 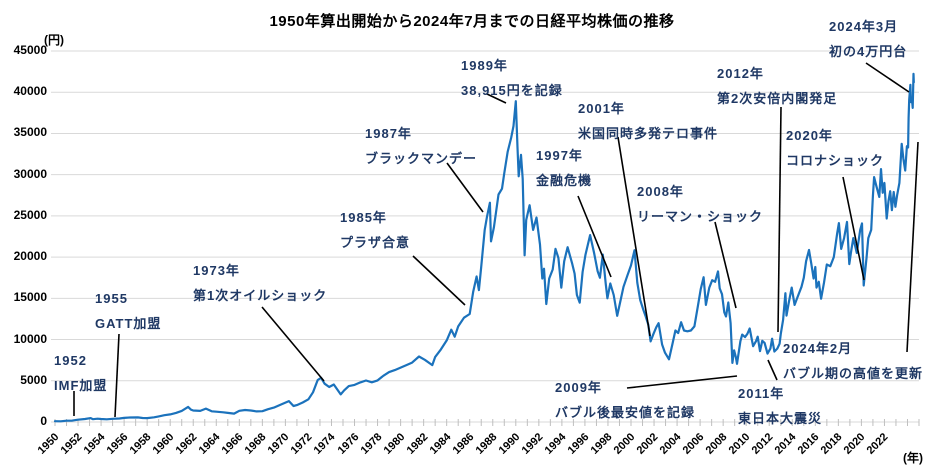 What do you see at coordinates (913, 458) in the screenshot?
I see `x-axis-unit-label: (年)` at bounding box center [913, 458].